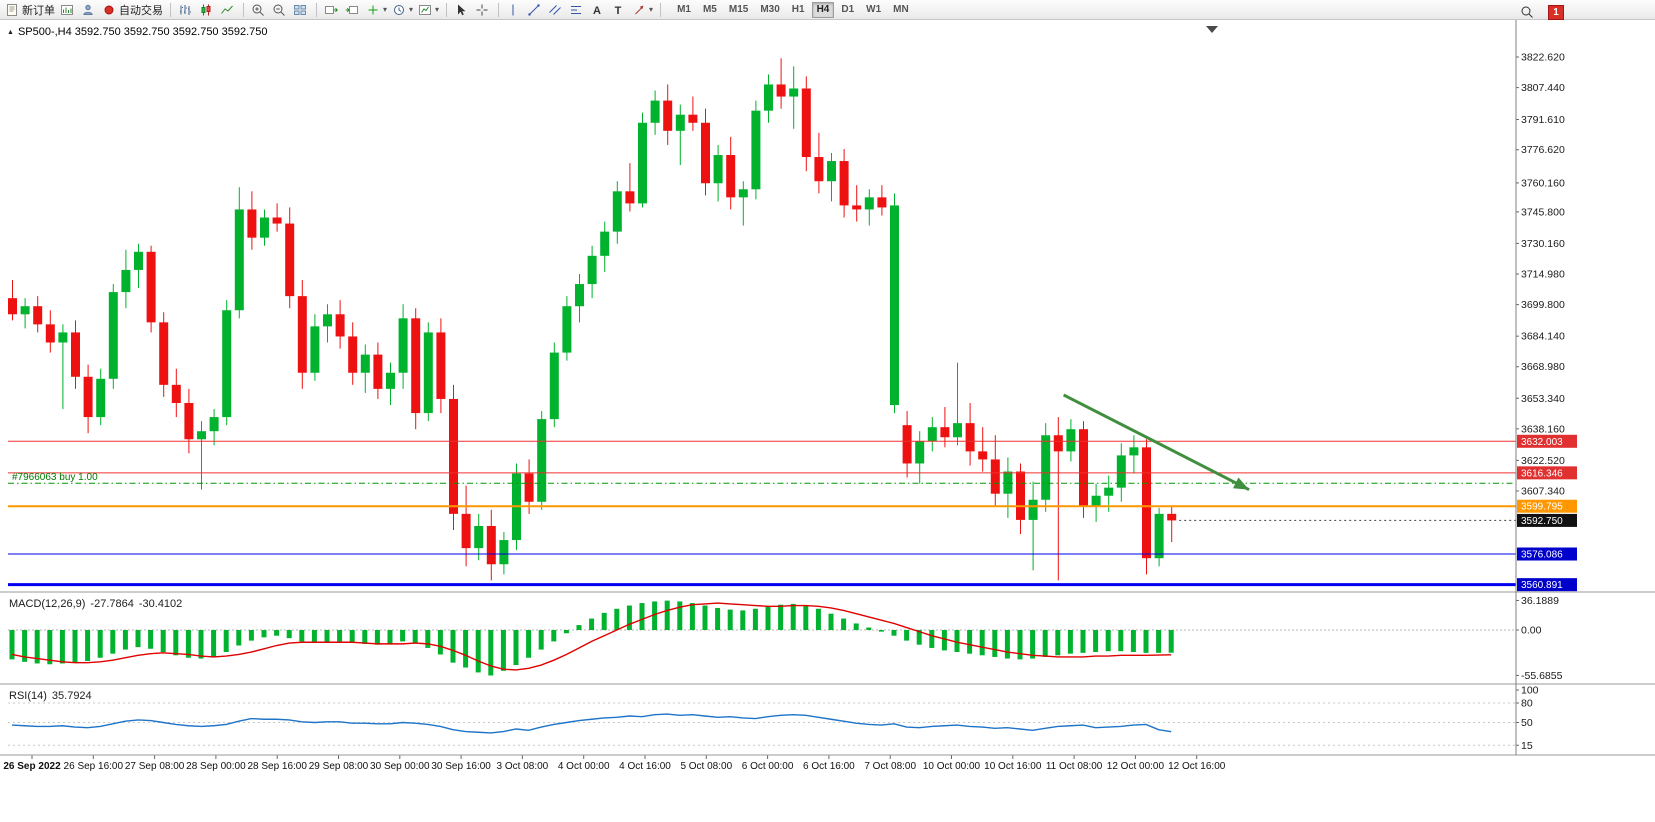 This screenshot has width=1655, height=822. I want to click on trend-arrow, so click(1156, 442).